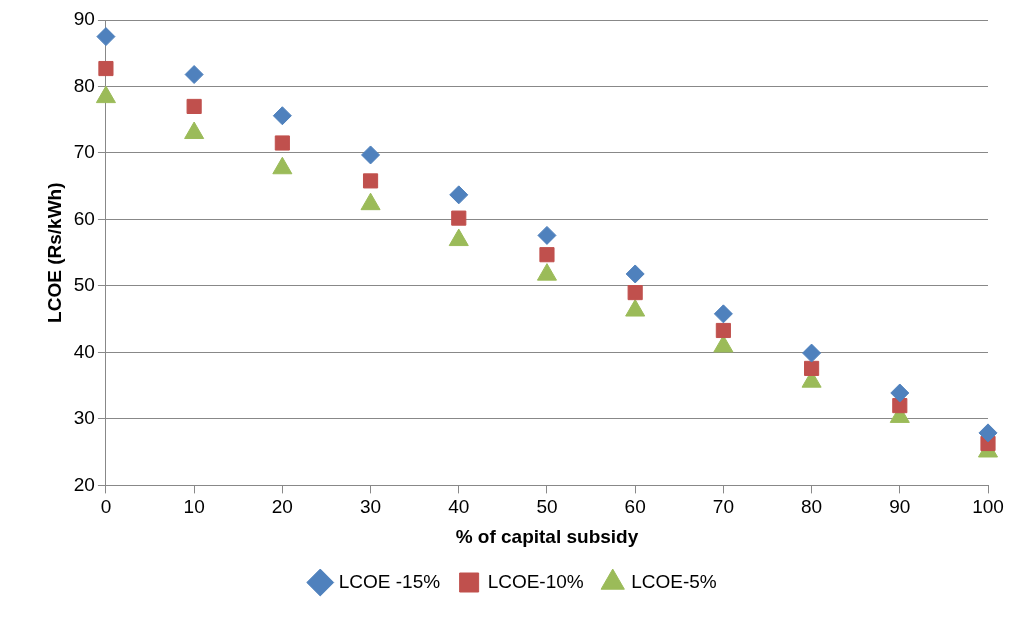 This screenshot has width=1018, height=622. Describe the element at coordinates (988, 507) in the screenshot. I see `x-tick-label: 100` at that location.